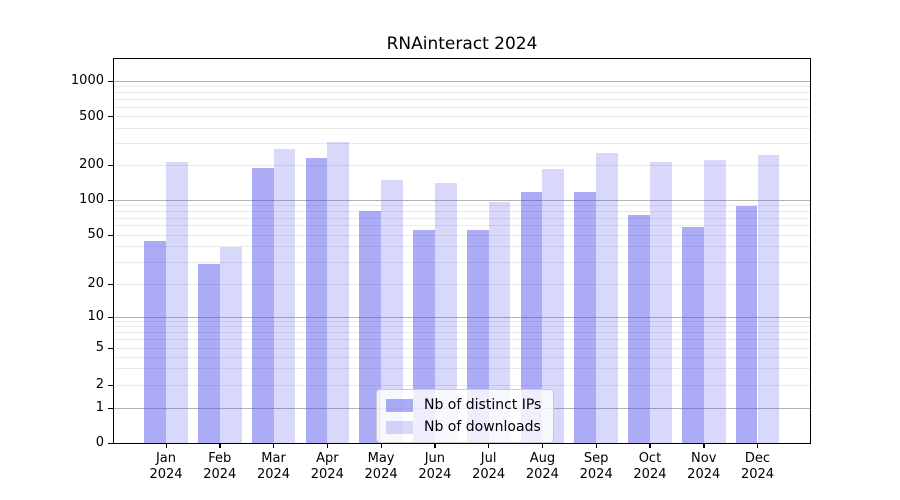 The width and height of the screenshot is (900, 500). Describe the element at coordinates (99, 407) in the screenshot. I see `y-tick-label-1: 1` at that location.